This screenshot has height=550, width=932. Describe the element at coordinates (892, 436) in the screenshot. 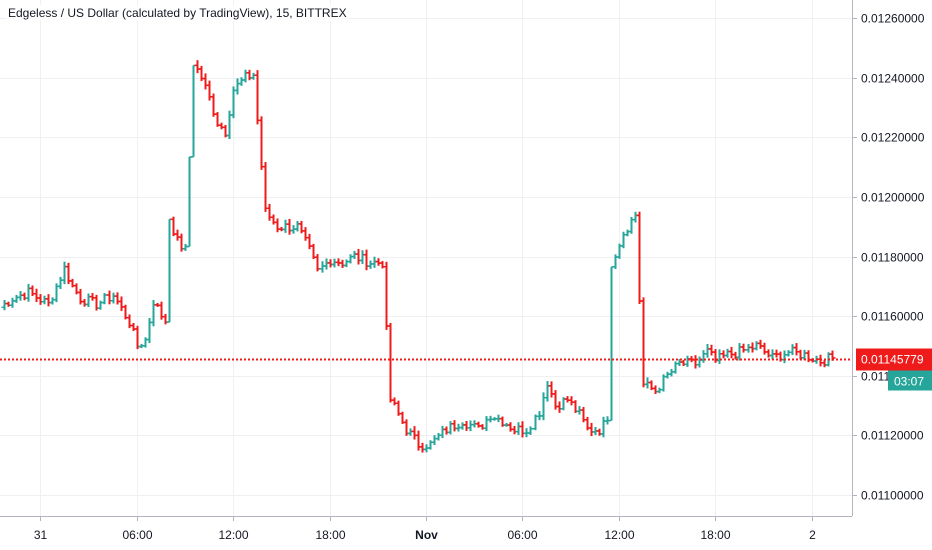

I see `y-tick-label: 0.01120000` at that location.